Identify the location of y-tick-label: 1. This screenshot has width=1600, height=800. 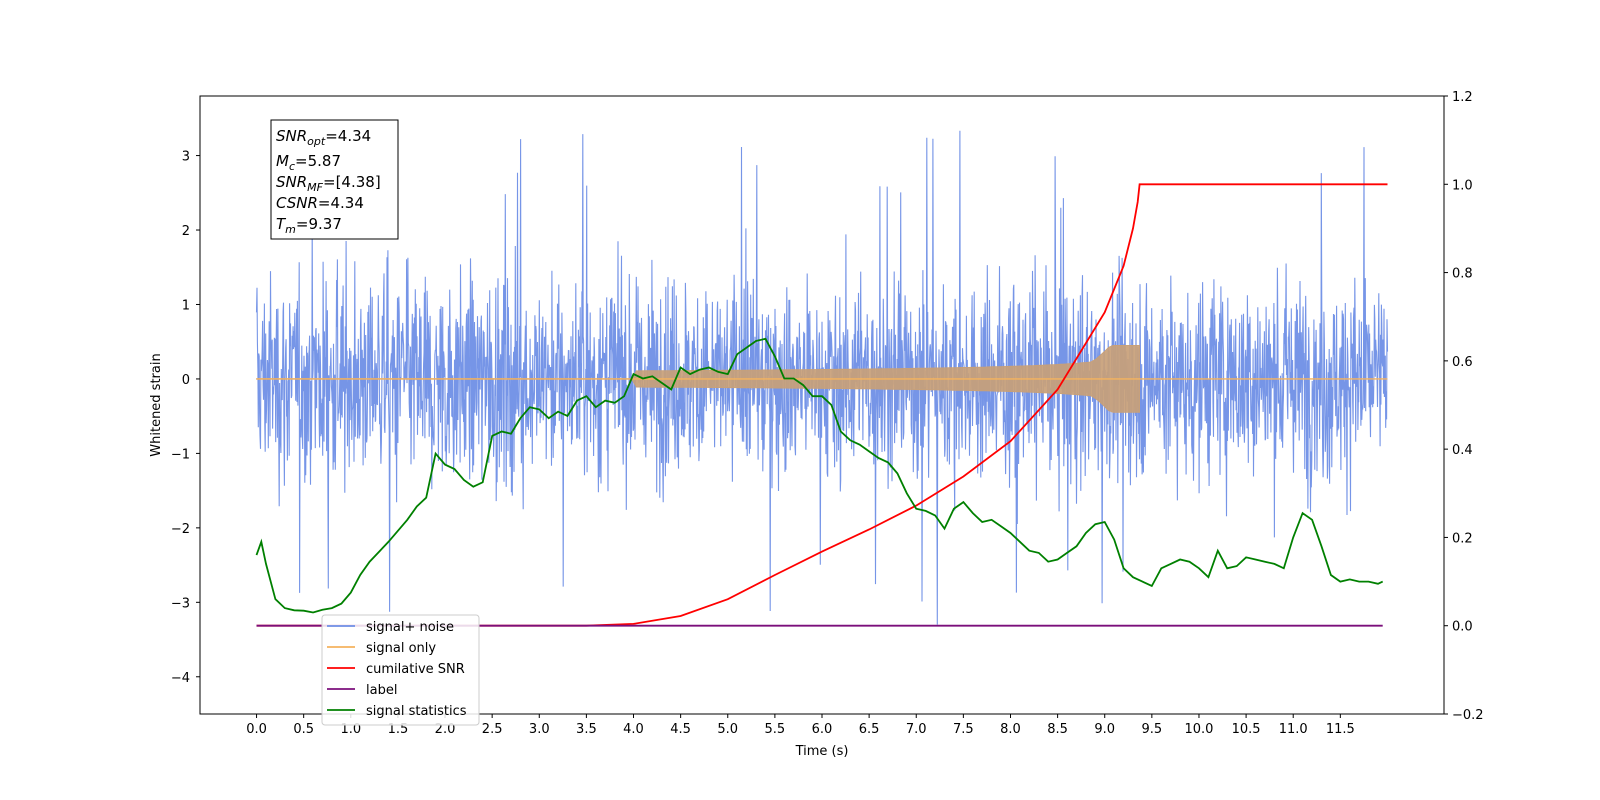
(186, 305).